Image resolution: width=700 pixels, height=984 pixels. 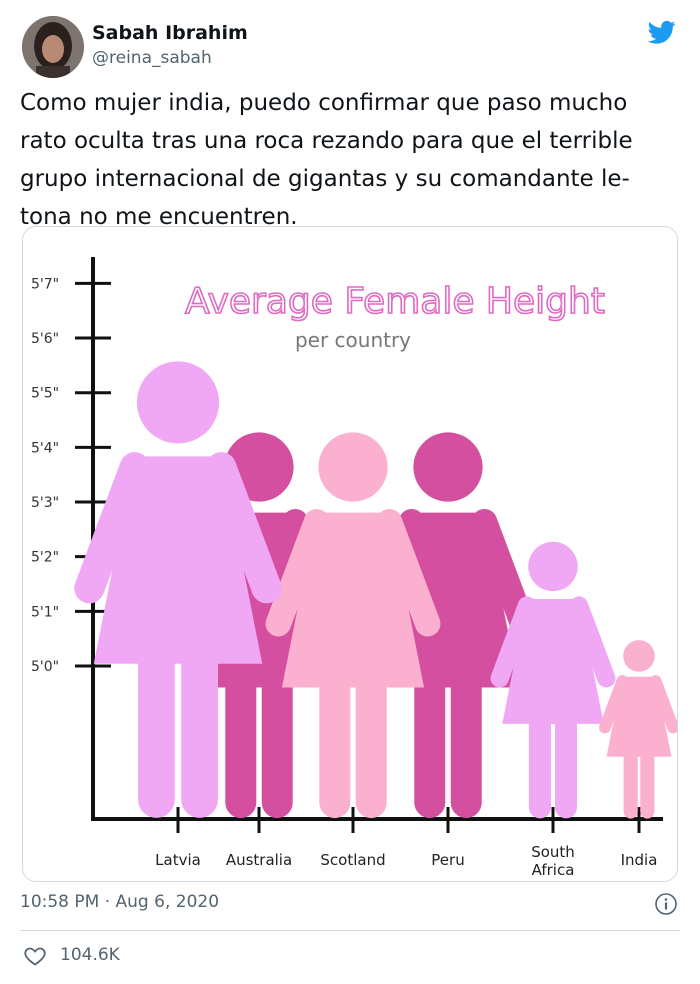 I want to click on y-tick-label: 5'4", so click(x=45, y=448).